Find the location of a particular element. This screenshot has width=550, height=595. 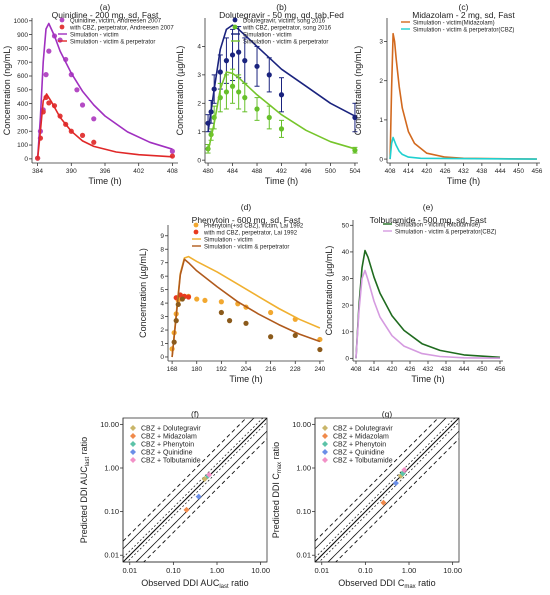

y-tick-label: 700 is located at coordinates (22, 62).